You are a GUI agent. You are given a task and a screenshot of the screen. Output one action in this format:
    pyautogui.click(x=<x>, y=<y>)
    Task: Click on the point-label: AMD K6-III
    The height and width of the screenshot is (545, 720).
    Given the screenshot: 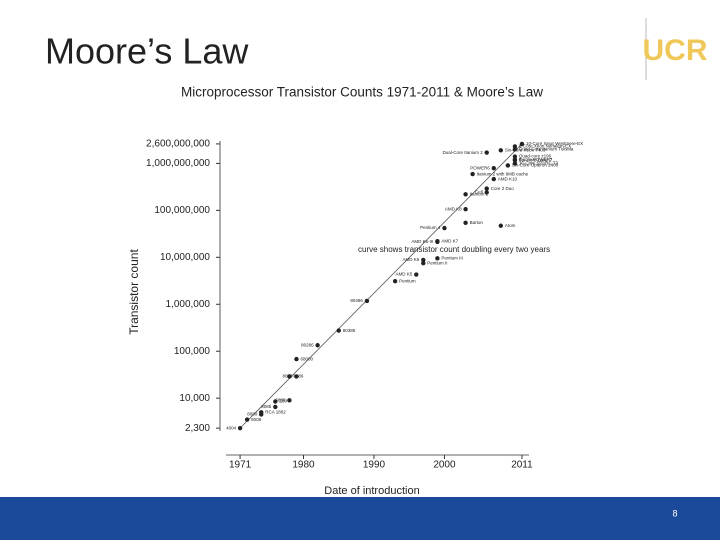 What is the action you would take?
    pyautogui.click(x=422, y=241)
    